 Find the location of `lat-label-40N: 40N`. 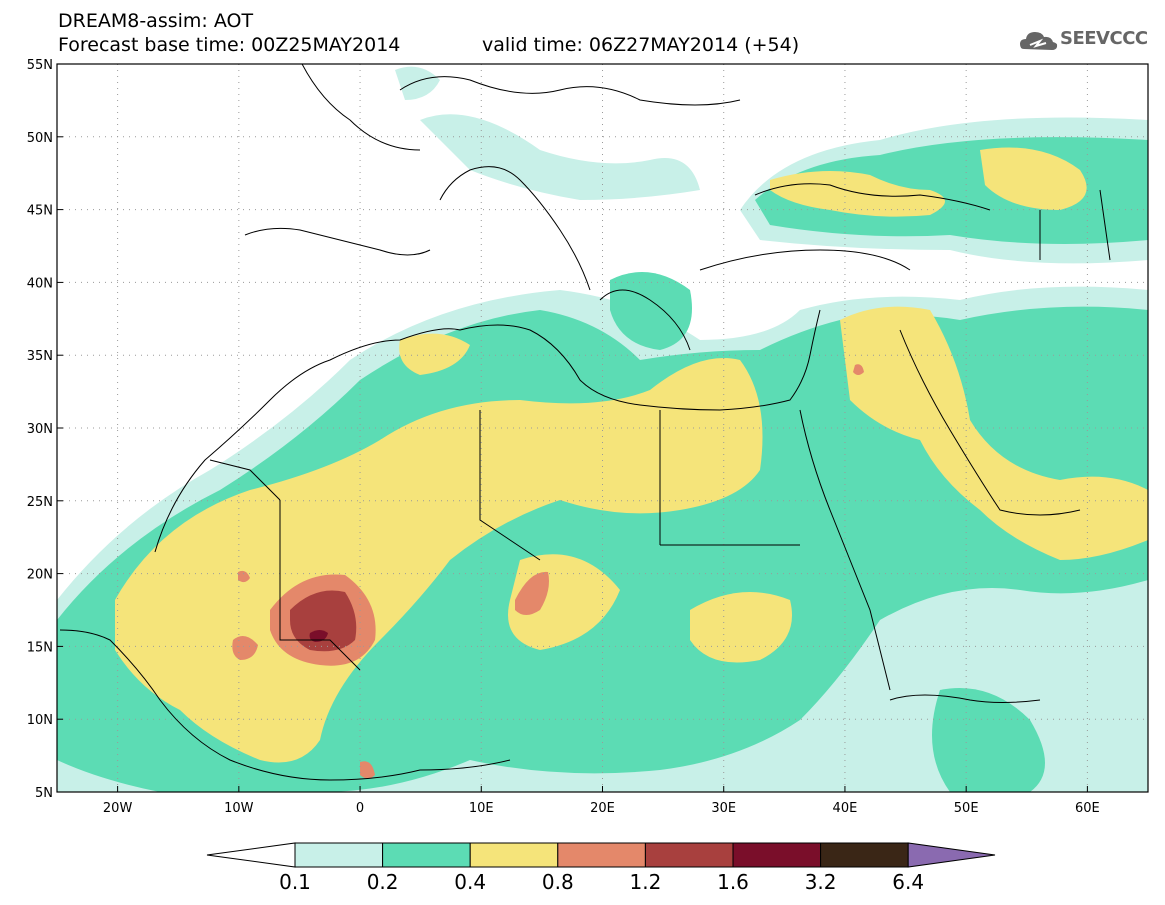

lat-label-40N: 40N is located at coordinates (40, 283).